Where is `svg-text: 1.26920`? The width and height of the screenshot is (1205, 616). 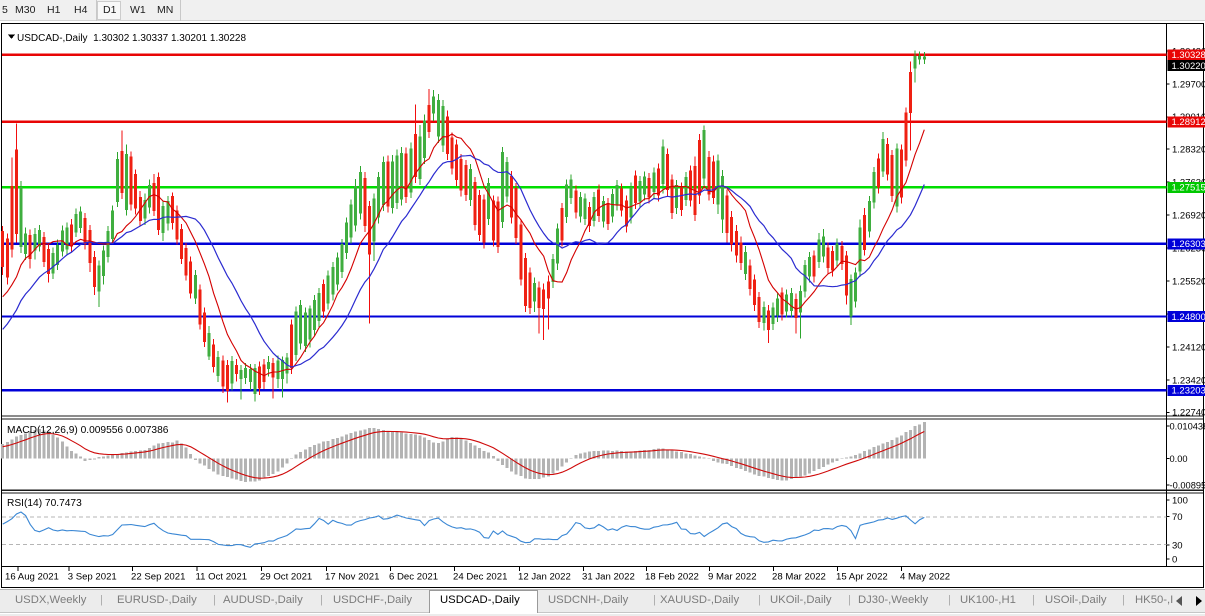
svg-text: 1.26920 is located at coordinates (1188, 216).